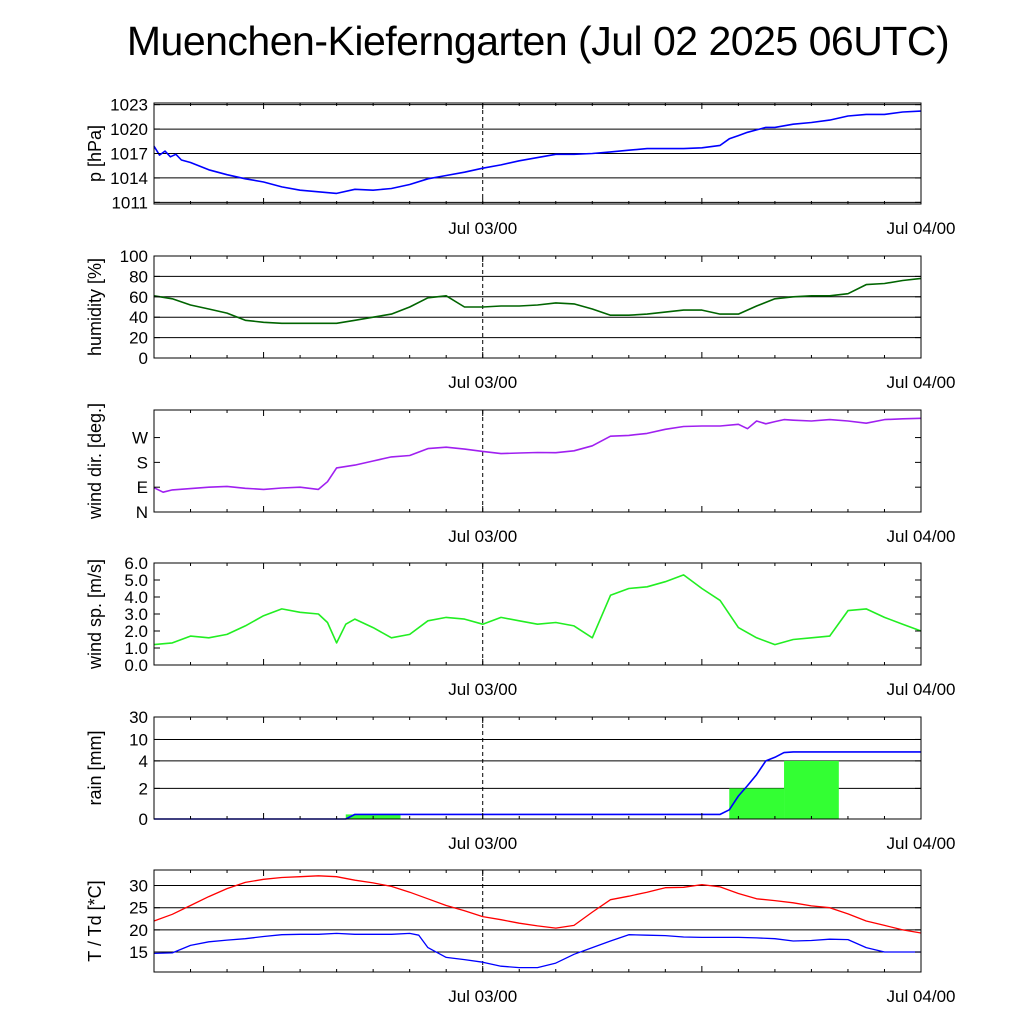 The image size is (1024, 1024). What do you see at coordinates (95, 461) in the screenshot?
I see `y-axis-label-wind-direction: wind dir. [deg.]` at bounding box center [95, 461].